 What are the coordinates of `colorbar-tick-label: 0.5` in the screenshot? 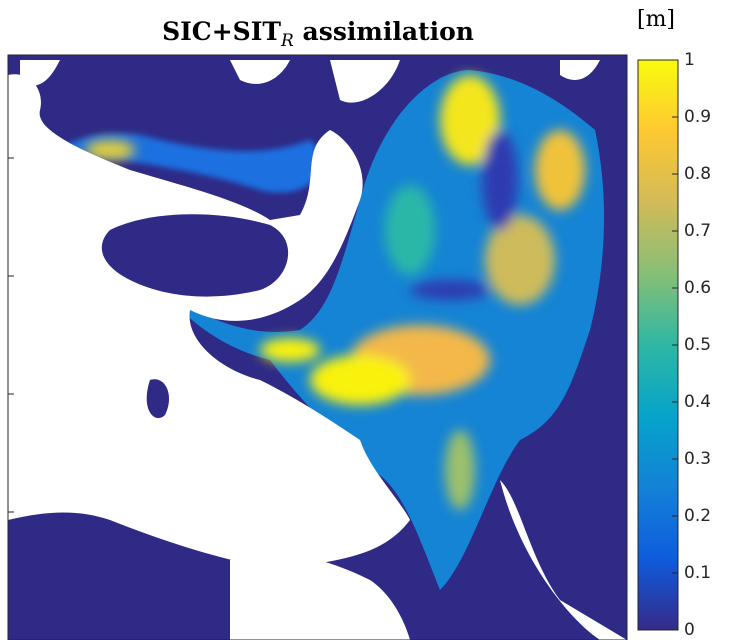 It's located at (697, 345).